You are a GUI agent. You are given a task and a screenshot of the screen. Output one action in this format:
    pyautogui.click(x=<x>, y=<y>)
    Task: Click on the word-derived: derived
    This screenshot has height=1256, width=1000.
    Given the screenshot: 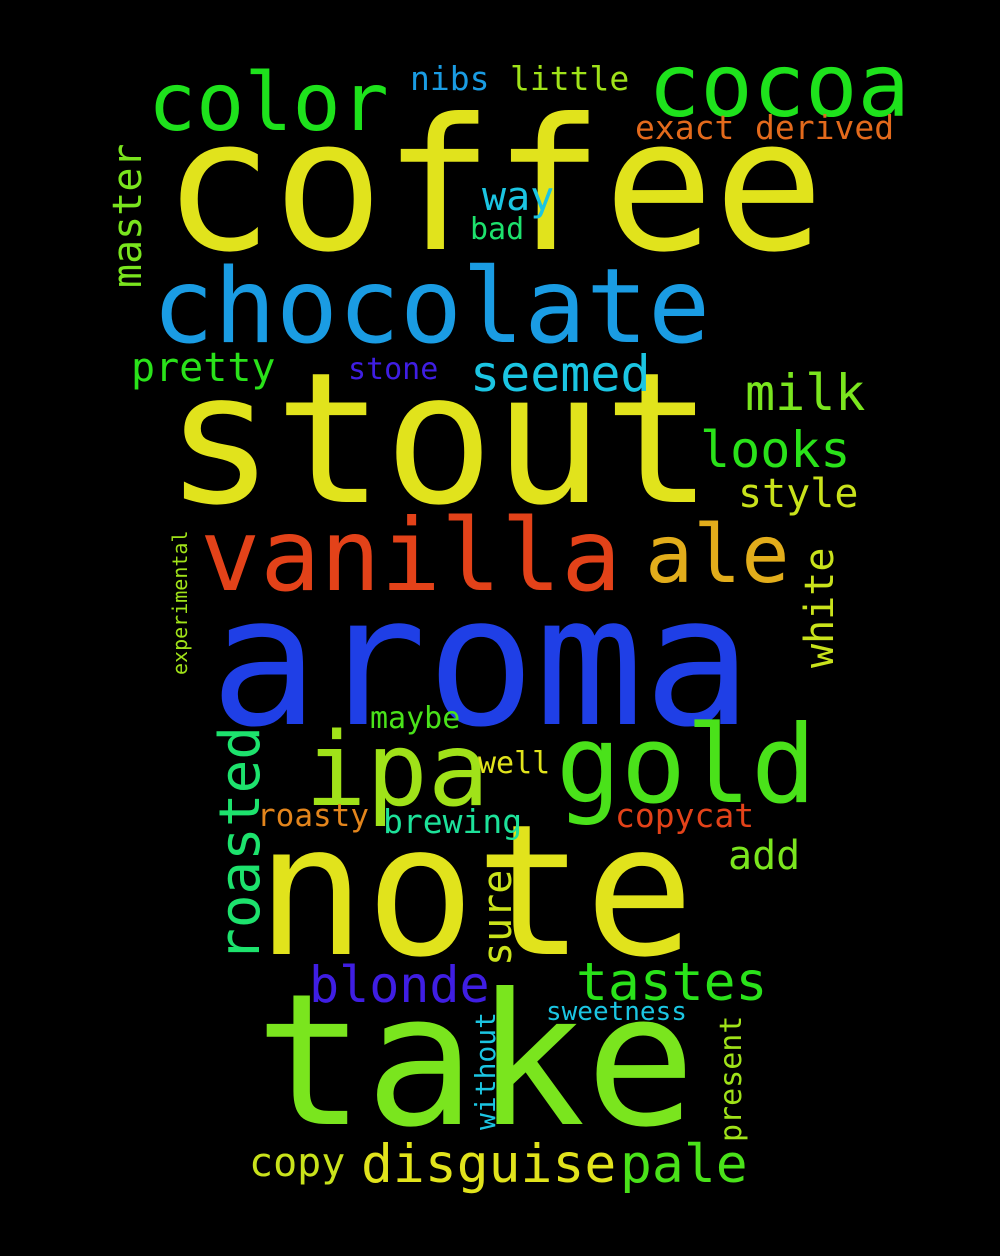 What is the action you would take?
    pyautogui.click(x=825, y=127)
    